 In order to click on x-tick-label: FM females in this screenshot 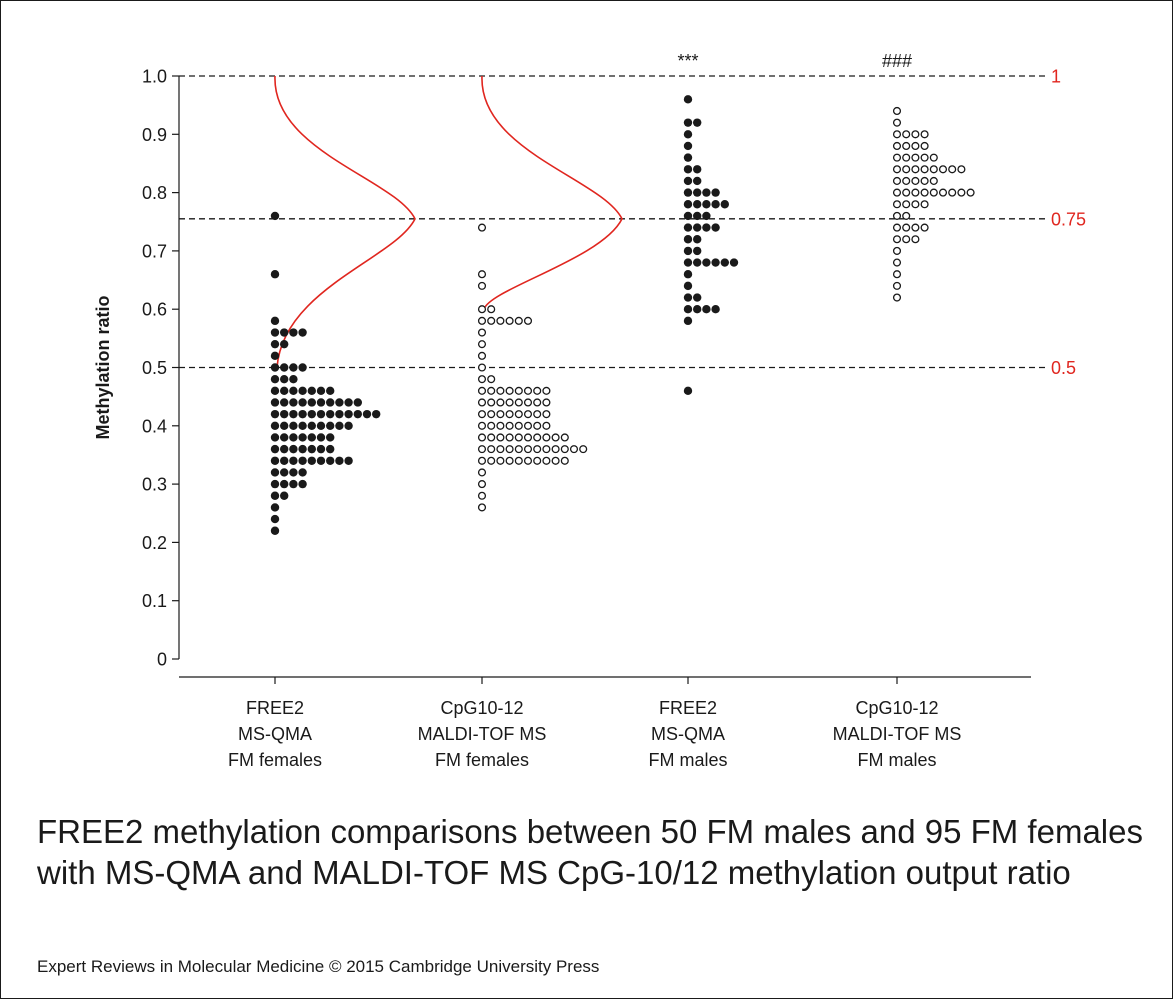, I will do `click(275, 760)`.